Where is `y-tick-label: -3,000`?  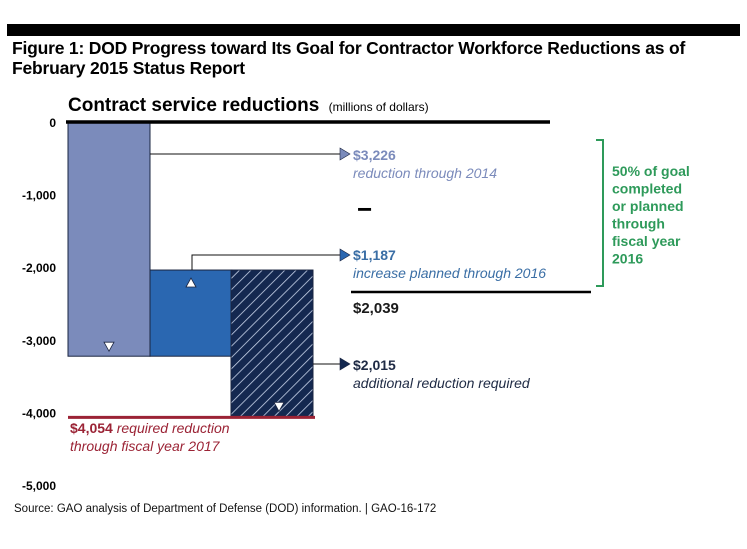 y-tick-label: -3,000 is located at coordinates (39, 341).